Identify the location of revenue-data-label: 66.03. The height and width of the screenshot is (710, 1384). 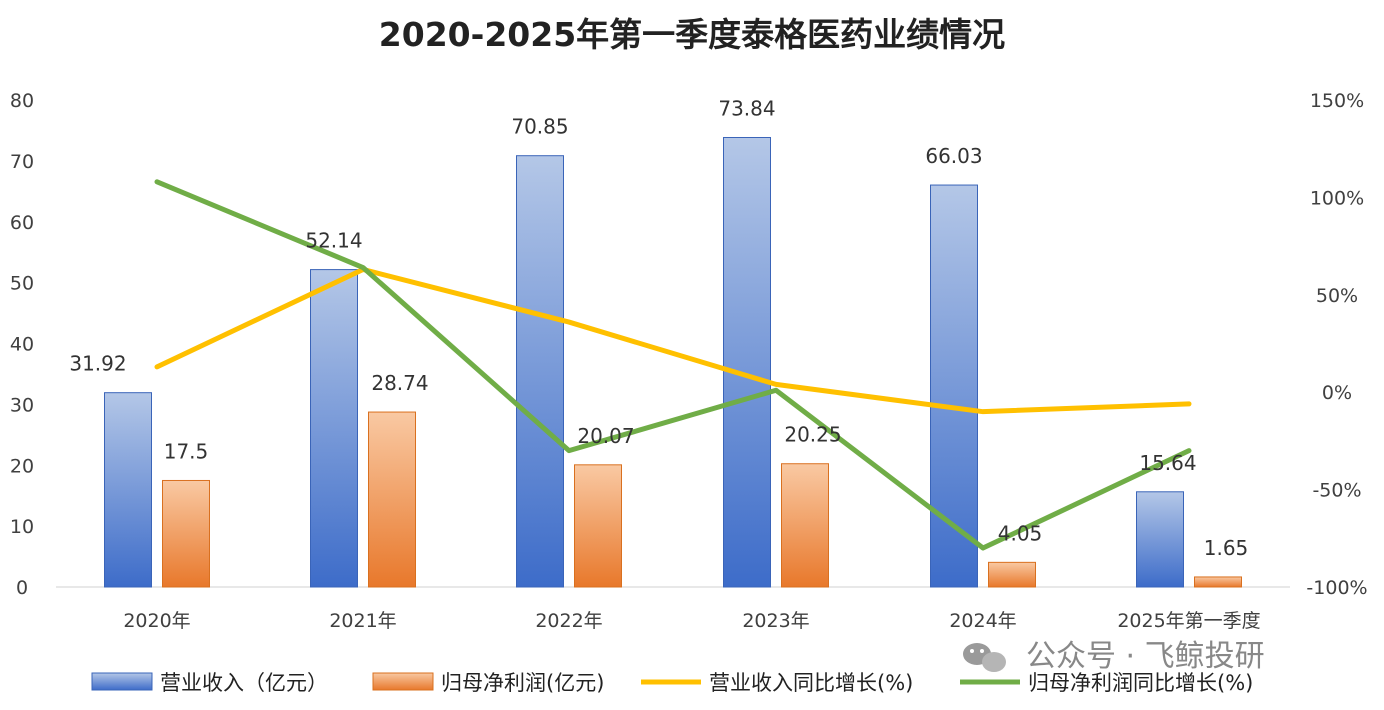
(953, 156).